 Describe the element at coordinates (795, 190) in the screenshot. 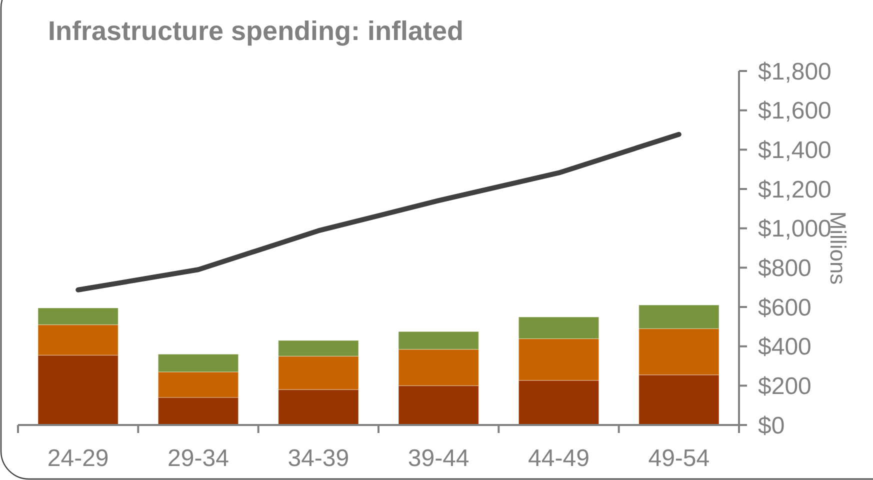

I see `y-tick-label: $1,200` at that location.